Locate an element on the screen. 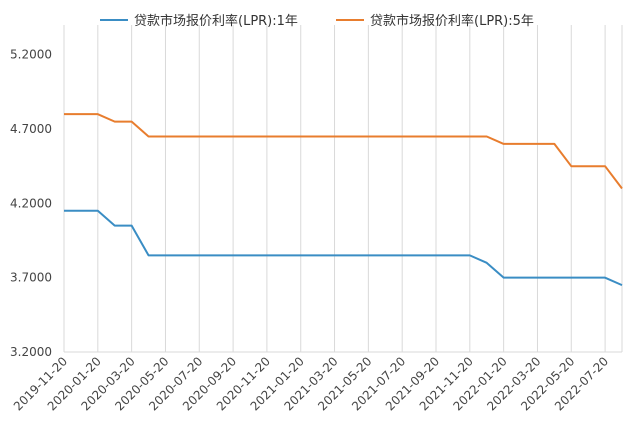 This screenshot has height=431, width=640. y-tick-label: 3.2000 is located at coordinates (31, 352).